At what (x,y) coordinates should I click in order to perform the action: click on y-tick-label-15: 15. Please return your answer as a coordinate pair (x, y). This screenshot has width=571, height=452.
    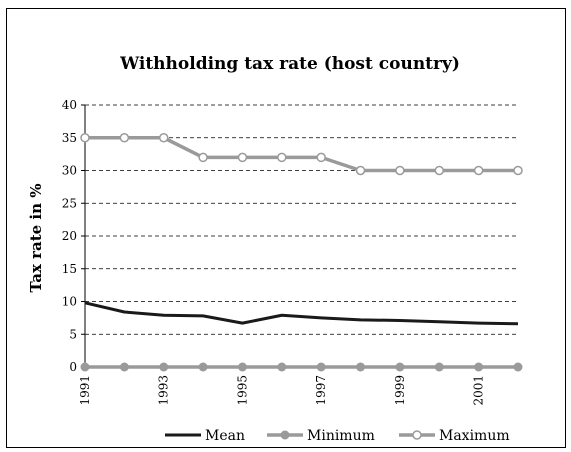
    Looking at the image, I should click on (69, 269).